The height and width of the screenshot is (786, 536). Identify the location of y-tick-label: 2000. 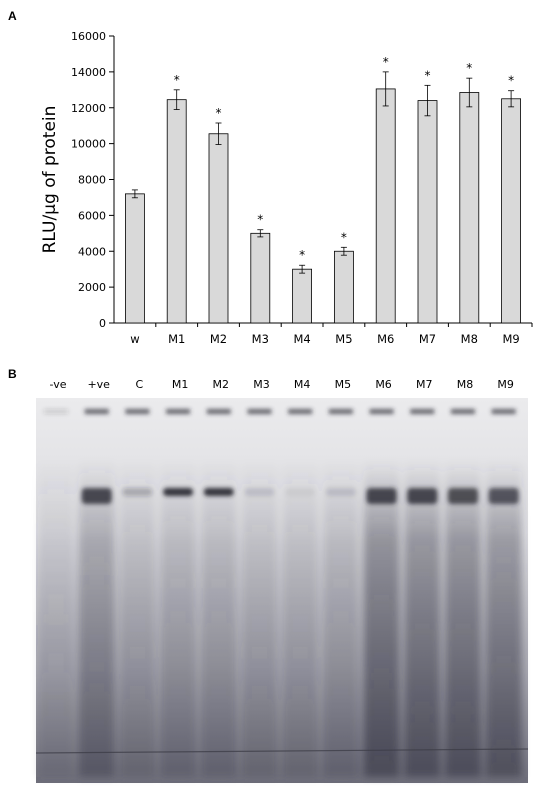
(92, 287).